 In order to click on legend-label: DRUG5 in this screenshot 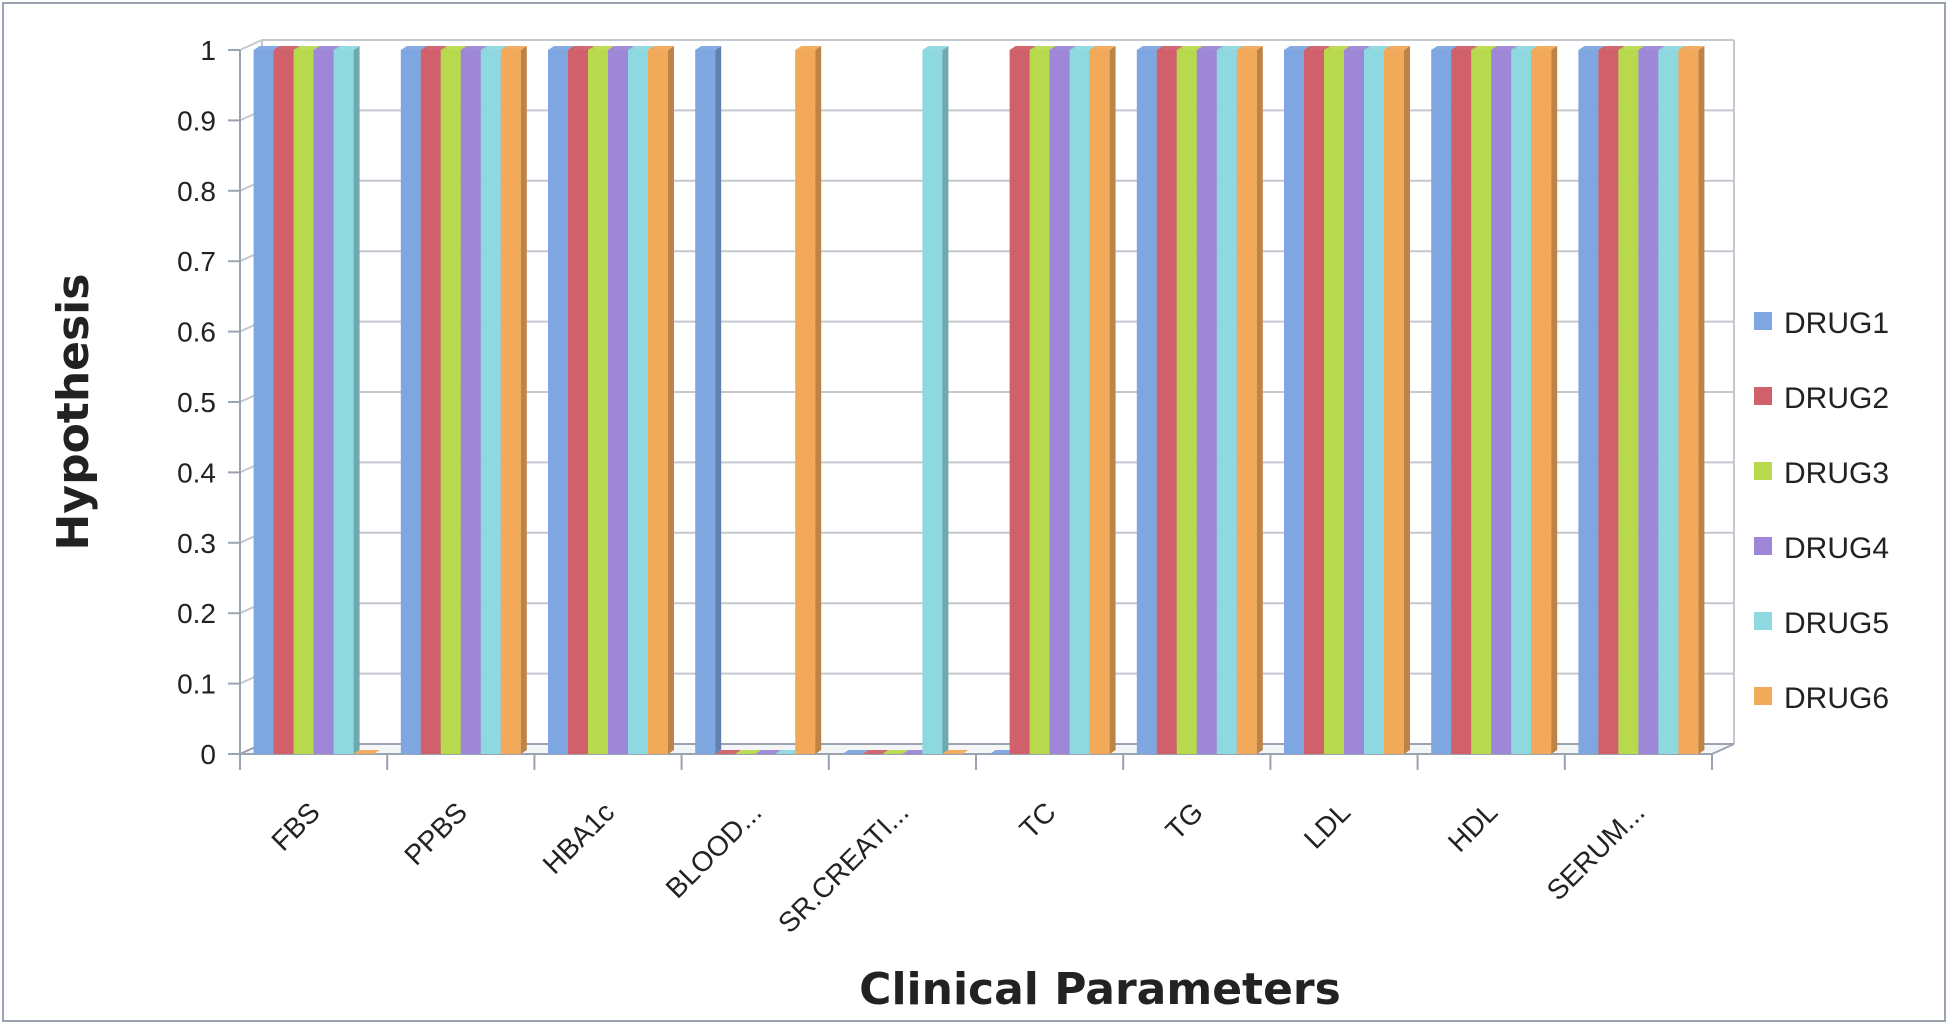, I will do `click(1836, 623)`.